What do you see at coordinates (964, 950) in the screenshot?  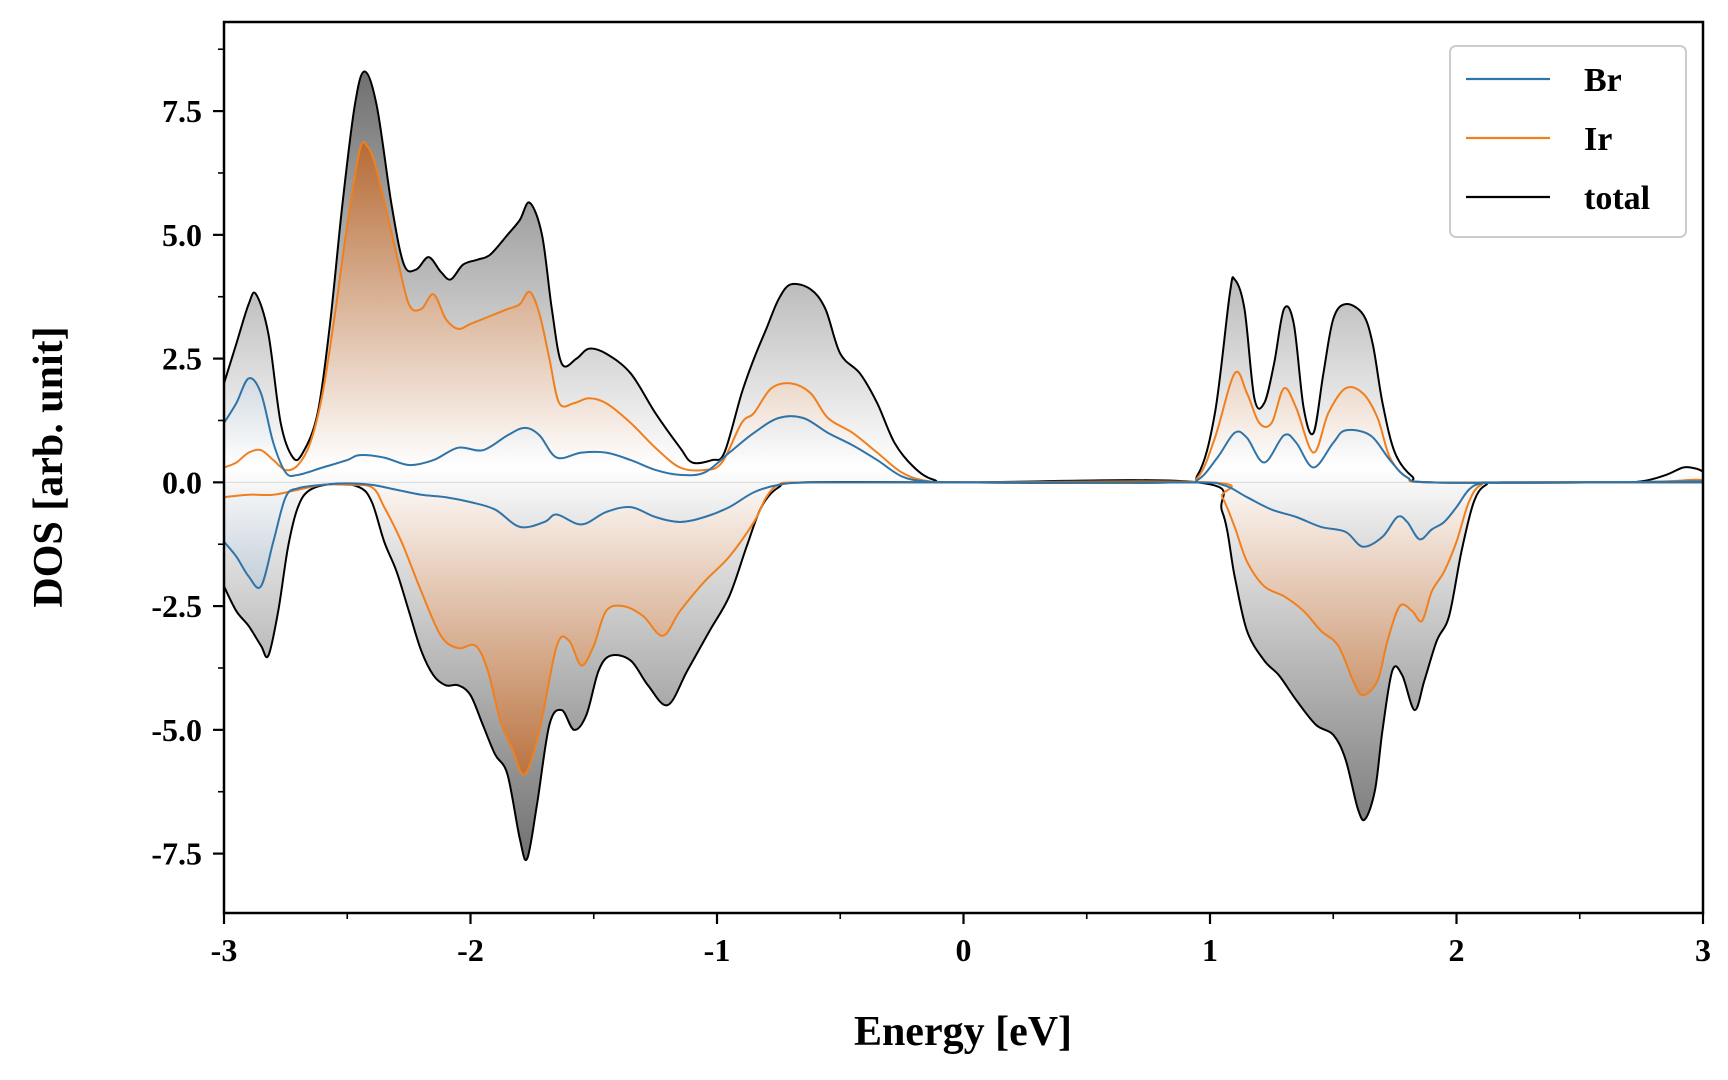 I see `x-tick-label: 0` at bounding box center [964, 950].